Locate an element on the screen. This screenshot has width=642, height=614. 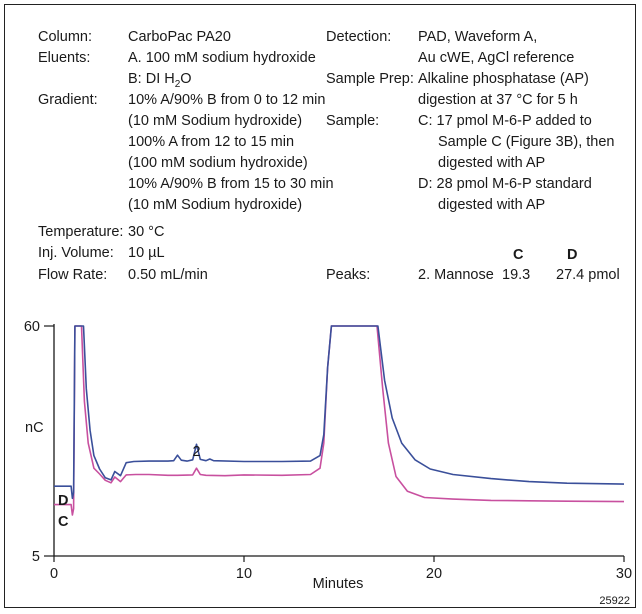
gradient-line: (100 mM sodium hydroxide) is located at coordinates (218, 163).